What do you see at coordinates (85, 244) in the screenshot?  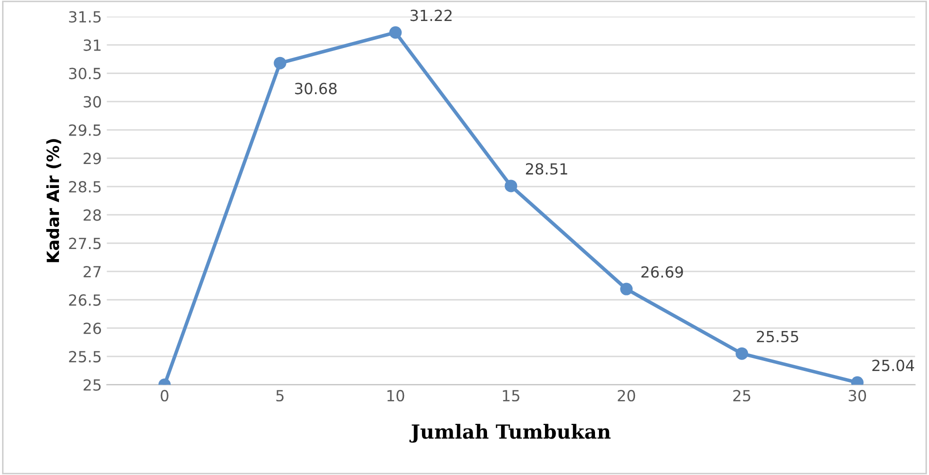 I see `y-tick-label: 27.5` at bounding box center [85, 244].